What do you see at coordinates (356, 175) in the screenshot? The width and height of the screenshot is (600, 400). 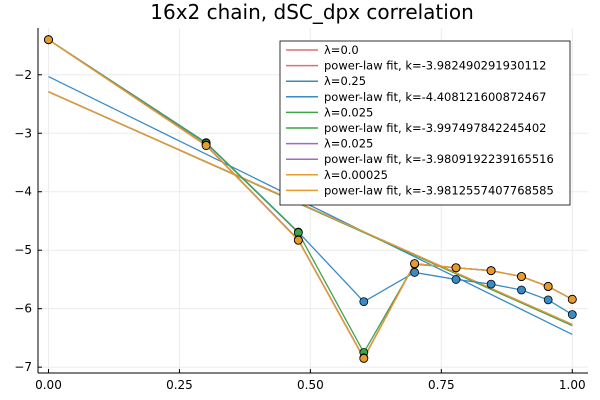 I see `legend-entry: λ=0.00025` at bounding box center [356, 175].